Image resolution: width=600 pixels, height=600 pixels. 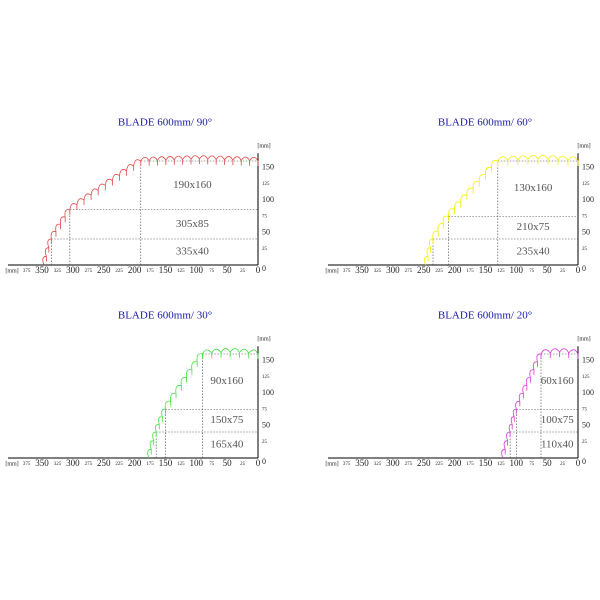 What do you see at coordinates (227, 445) in the screenshot?
I see `capacity-label: 165x40` at bounding box center [227, 445].